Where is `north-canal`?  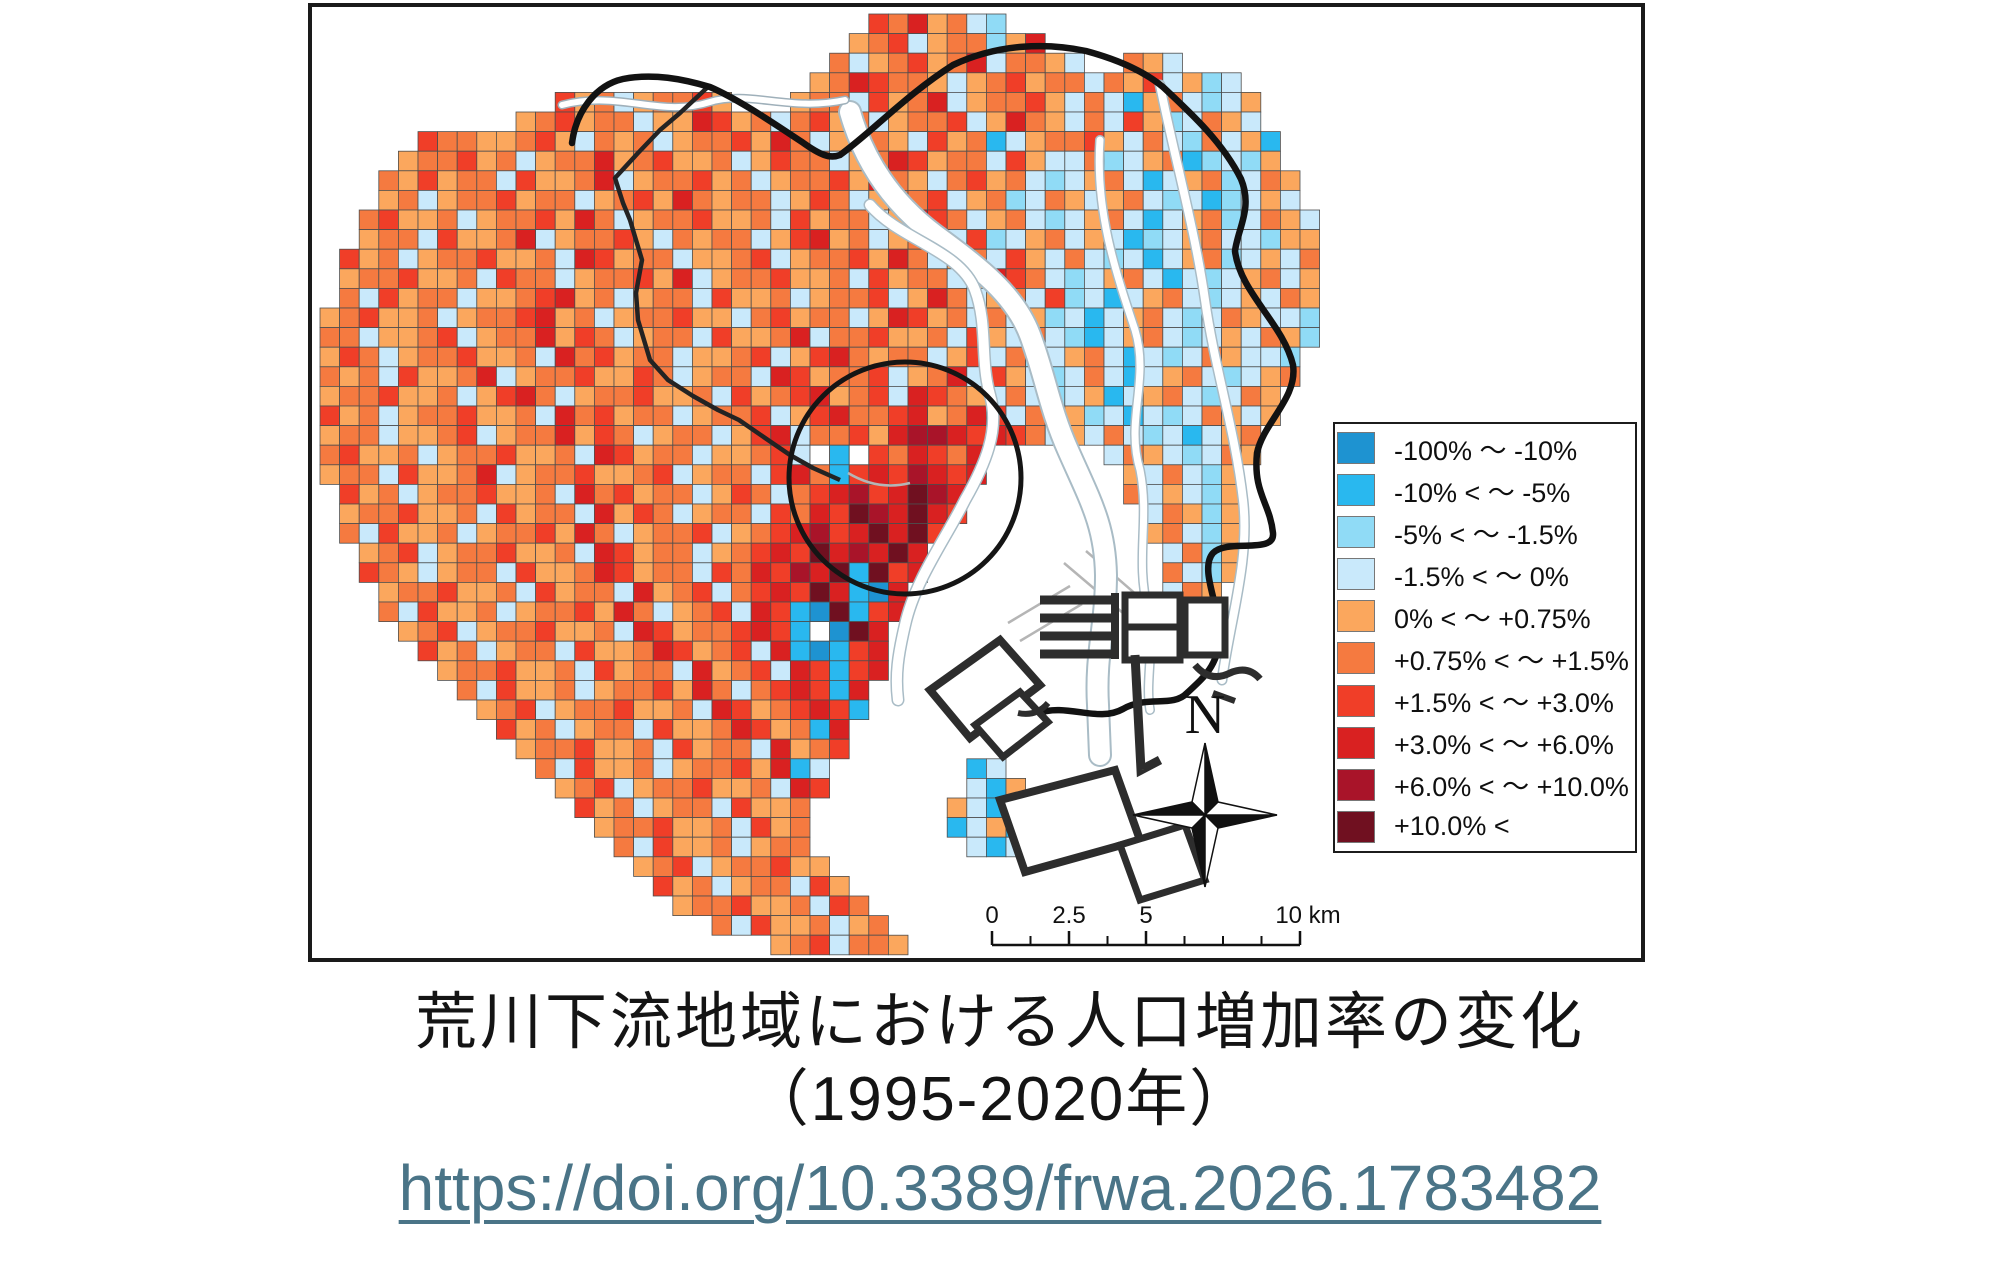
north-canal is located at coordinates (703, 103).